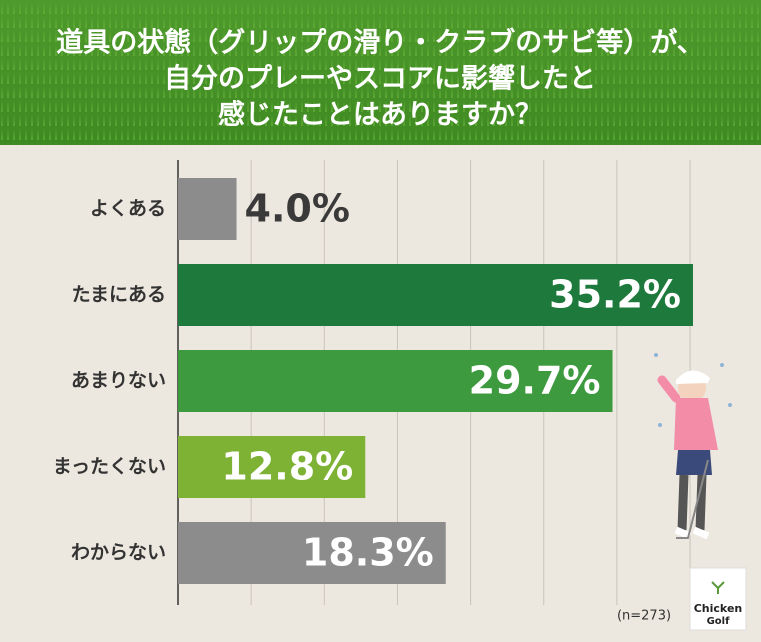 The image size is (761, 642). What do you see at coordinates (368, 553) in the screenshot?
I see `value-label: 18.3%` at bounding box center [368, 553].